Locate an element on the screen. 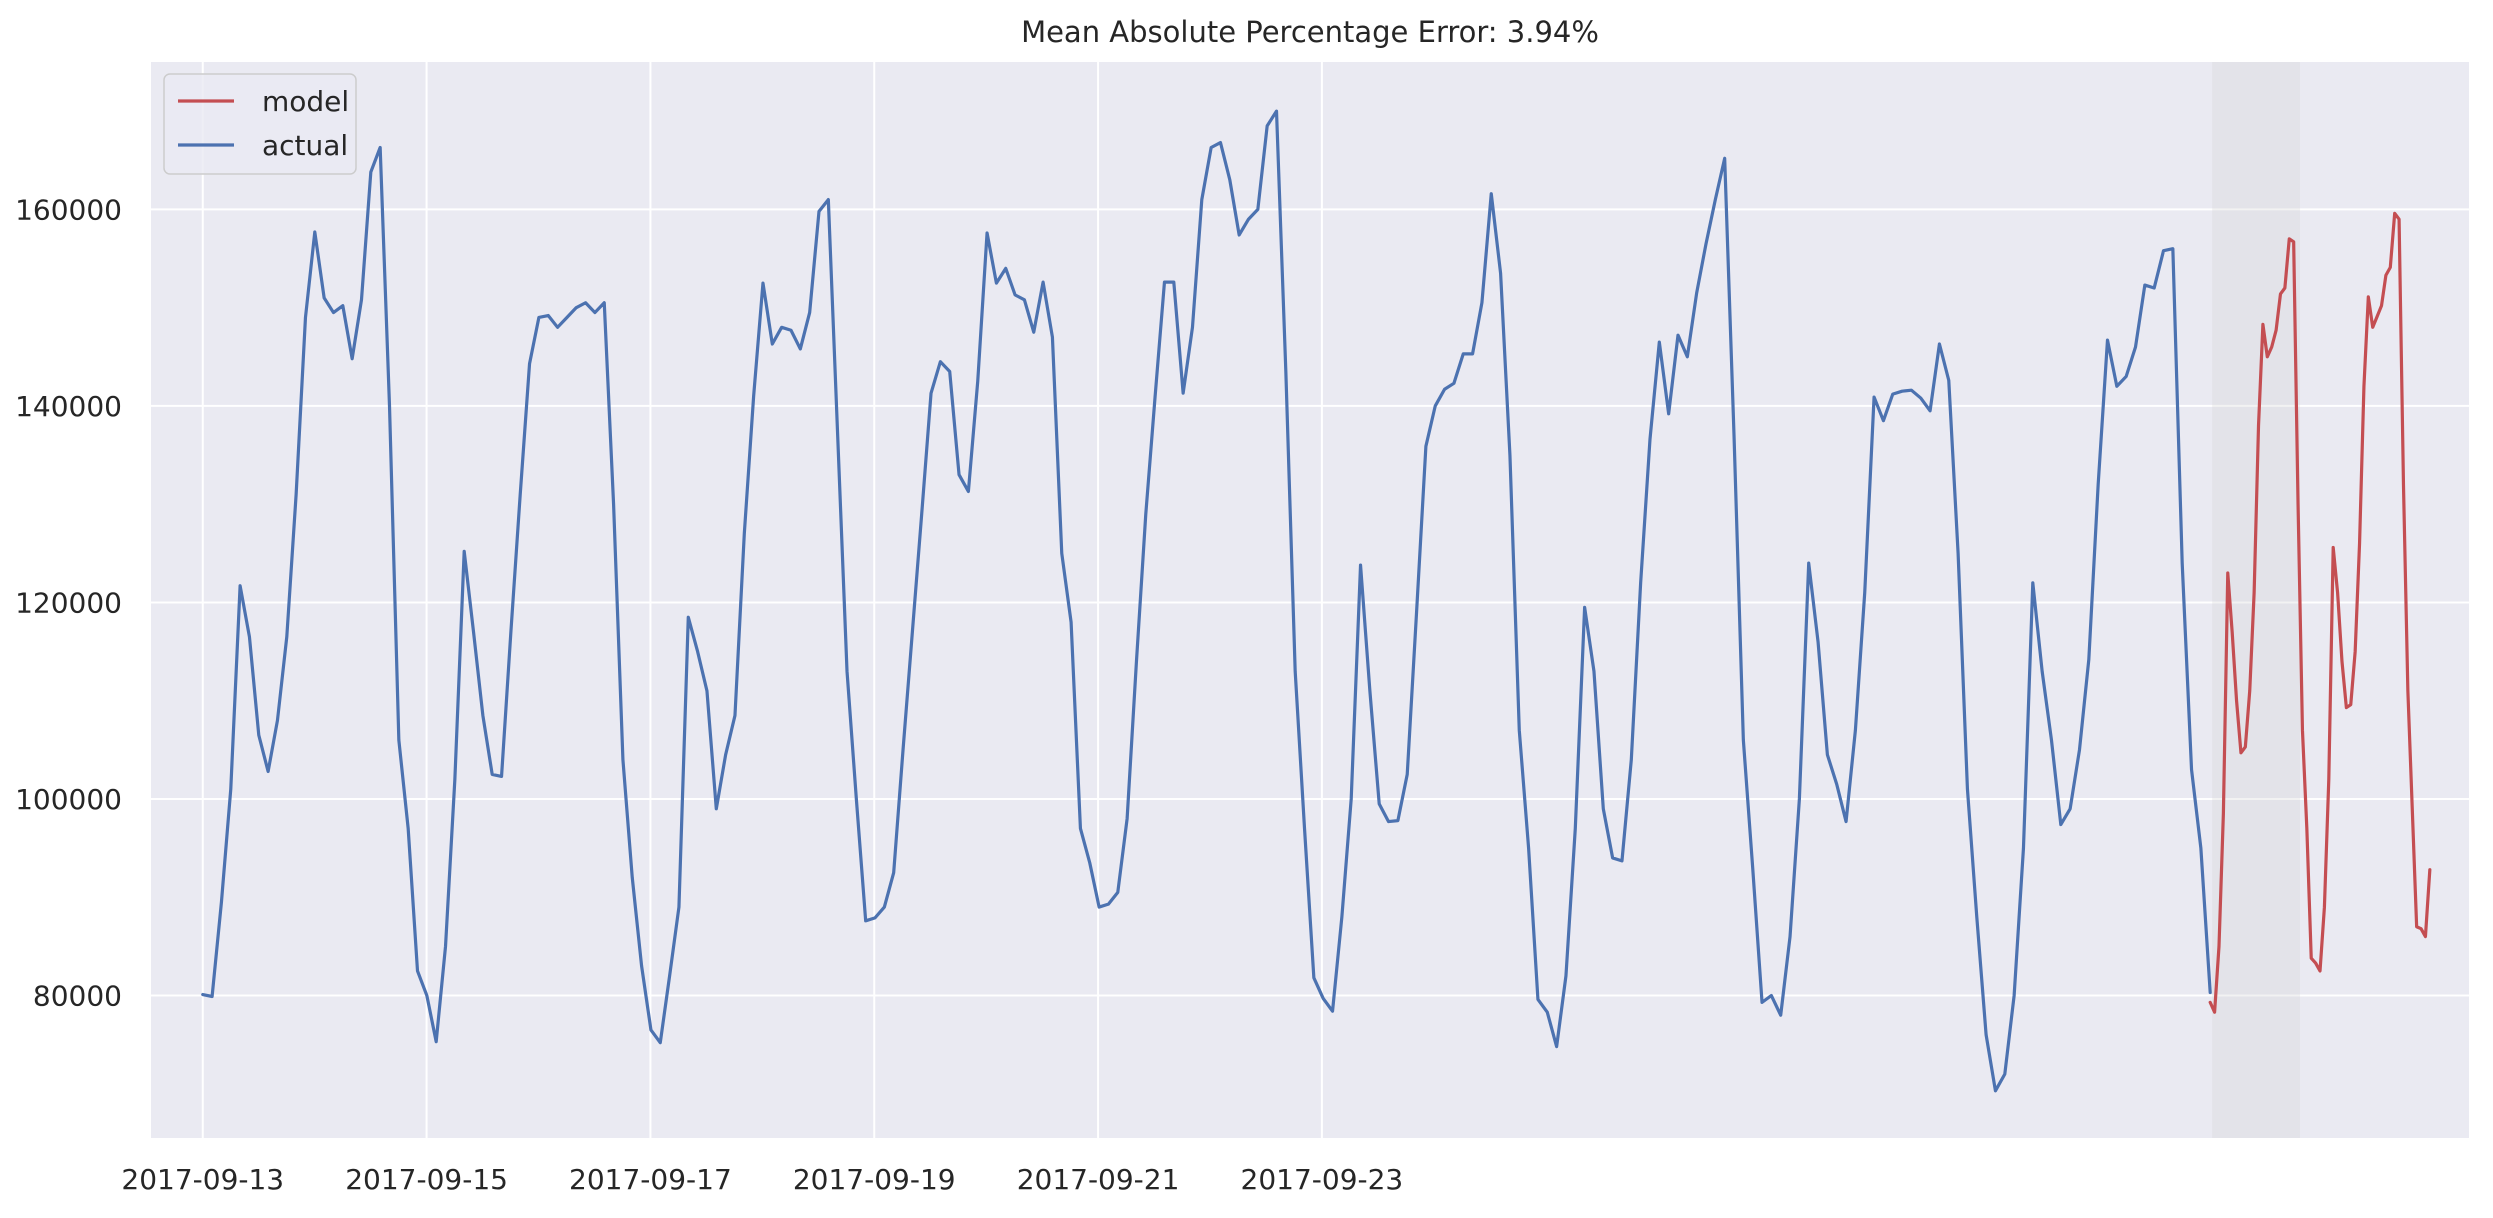 The image size is (2493, 1218). x-tick-label: 2017-09-21 is located at coordinates (1098, 1179).